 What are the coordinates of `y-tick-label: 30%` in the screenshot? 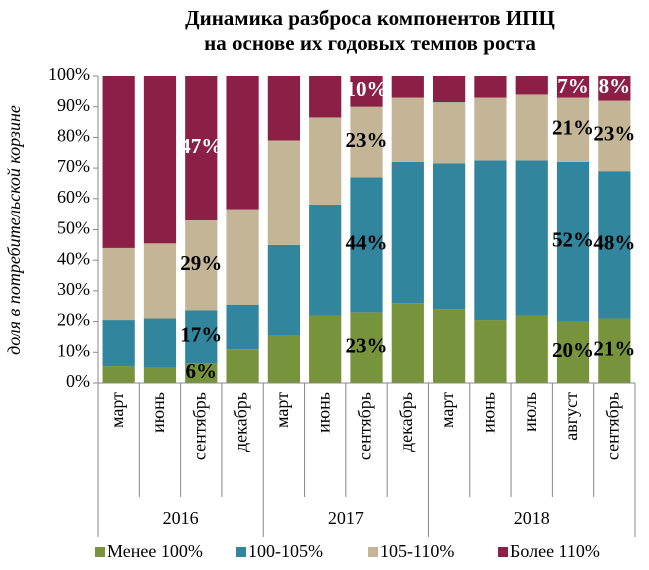 It's located at (73, 289).